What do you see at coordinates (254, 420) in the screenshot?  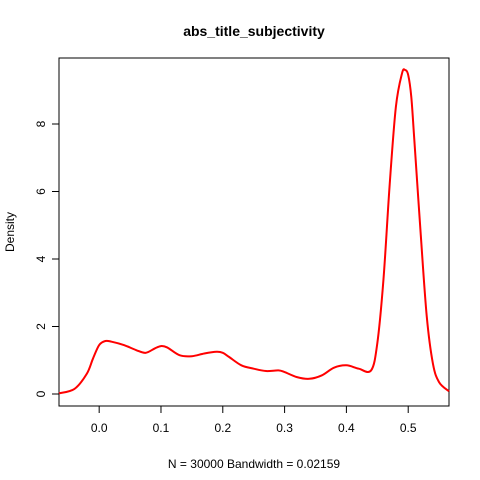 I see `x-ticks: 0.0 0.1 0.2 0.3 0.4 0.5` at bounding box center [254, 420].